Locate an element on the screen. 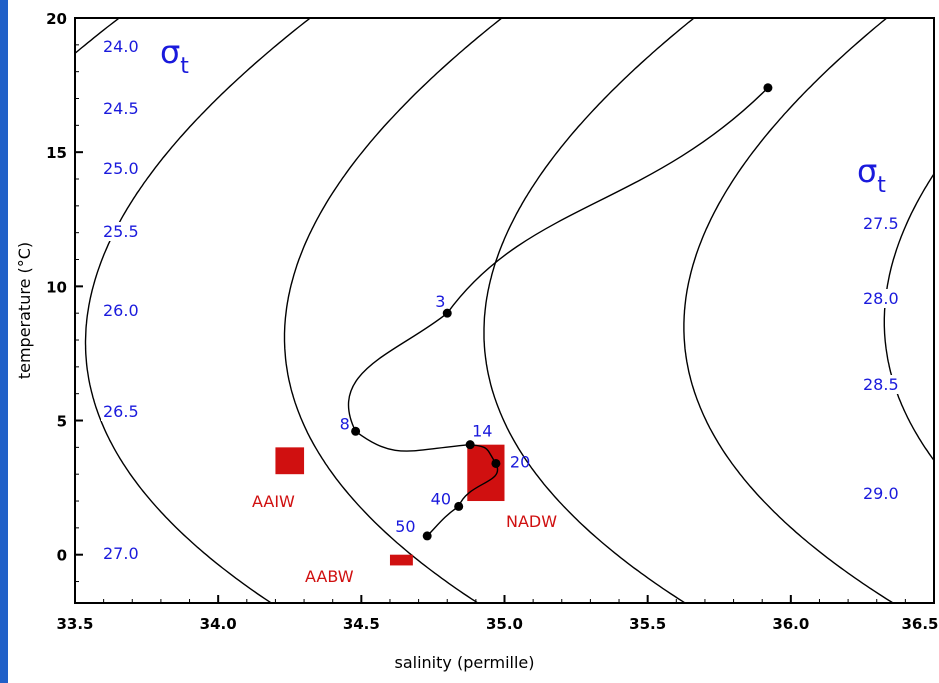 This screenshot has height=683, width=939. isopycnal-label: 29.0 is located at coordinates (881, 493).